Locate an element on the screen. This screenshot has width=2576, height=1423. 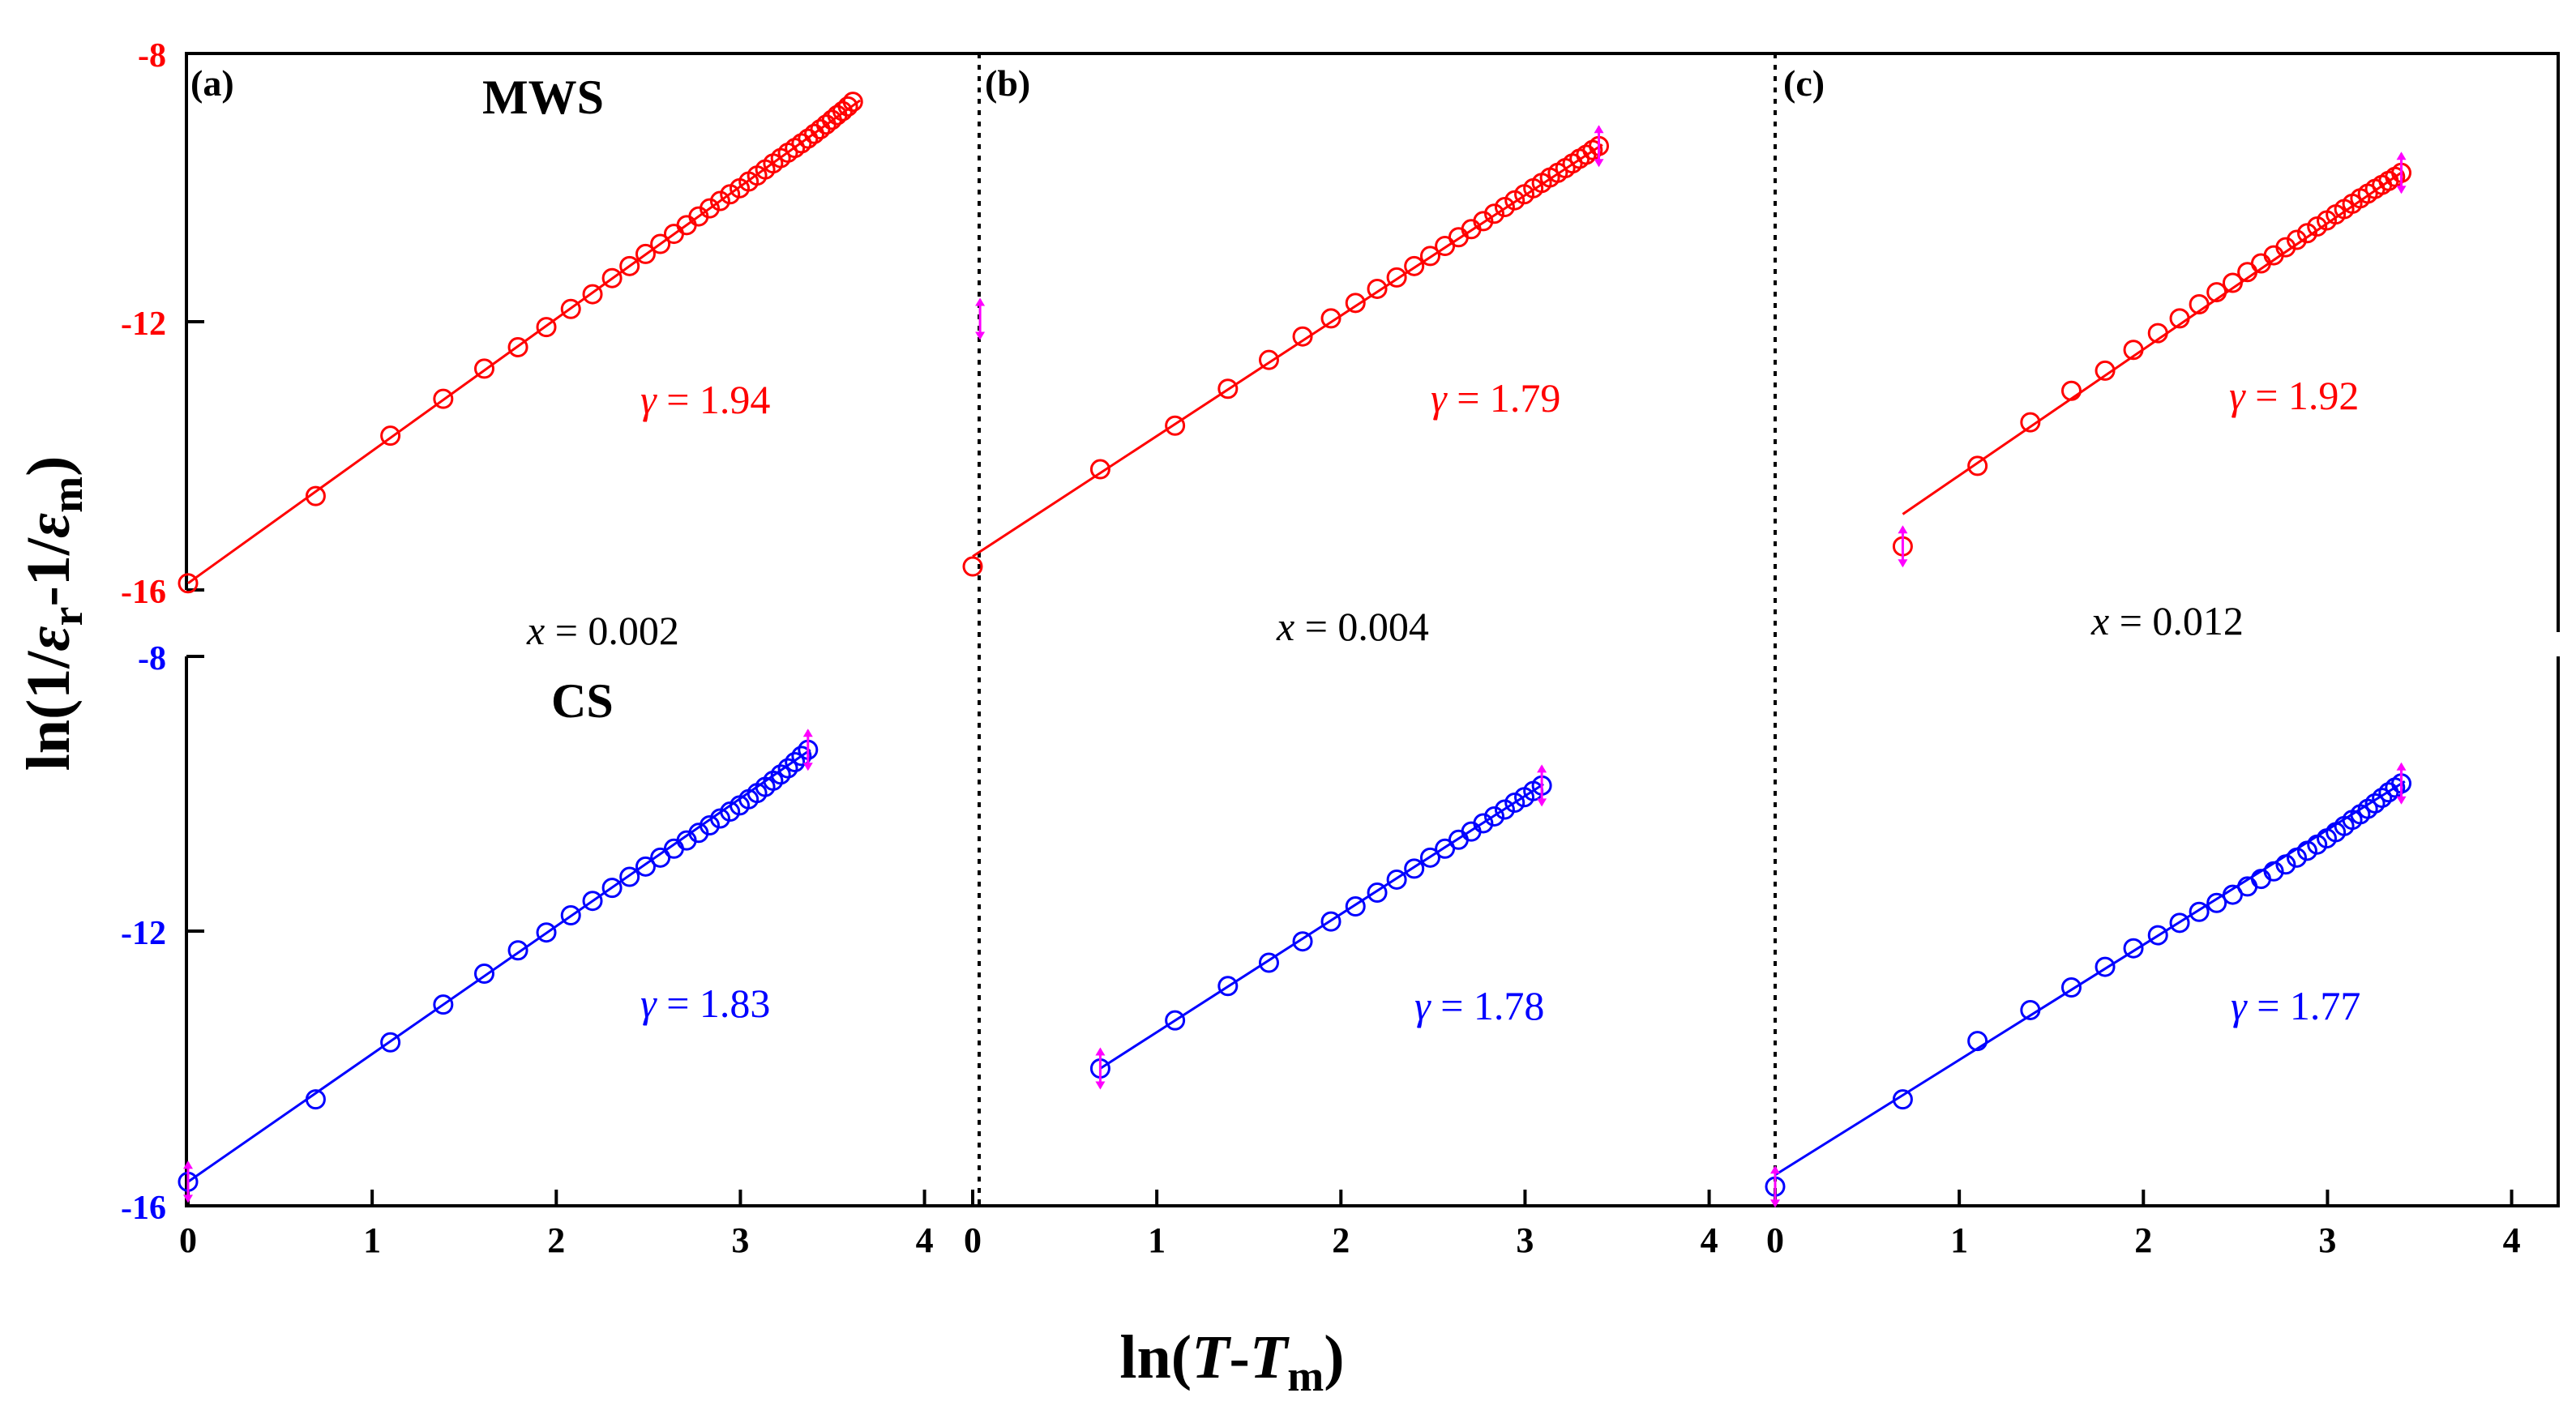
panel-label: (b) is located at coordinates (1007, 83).